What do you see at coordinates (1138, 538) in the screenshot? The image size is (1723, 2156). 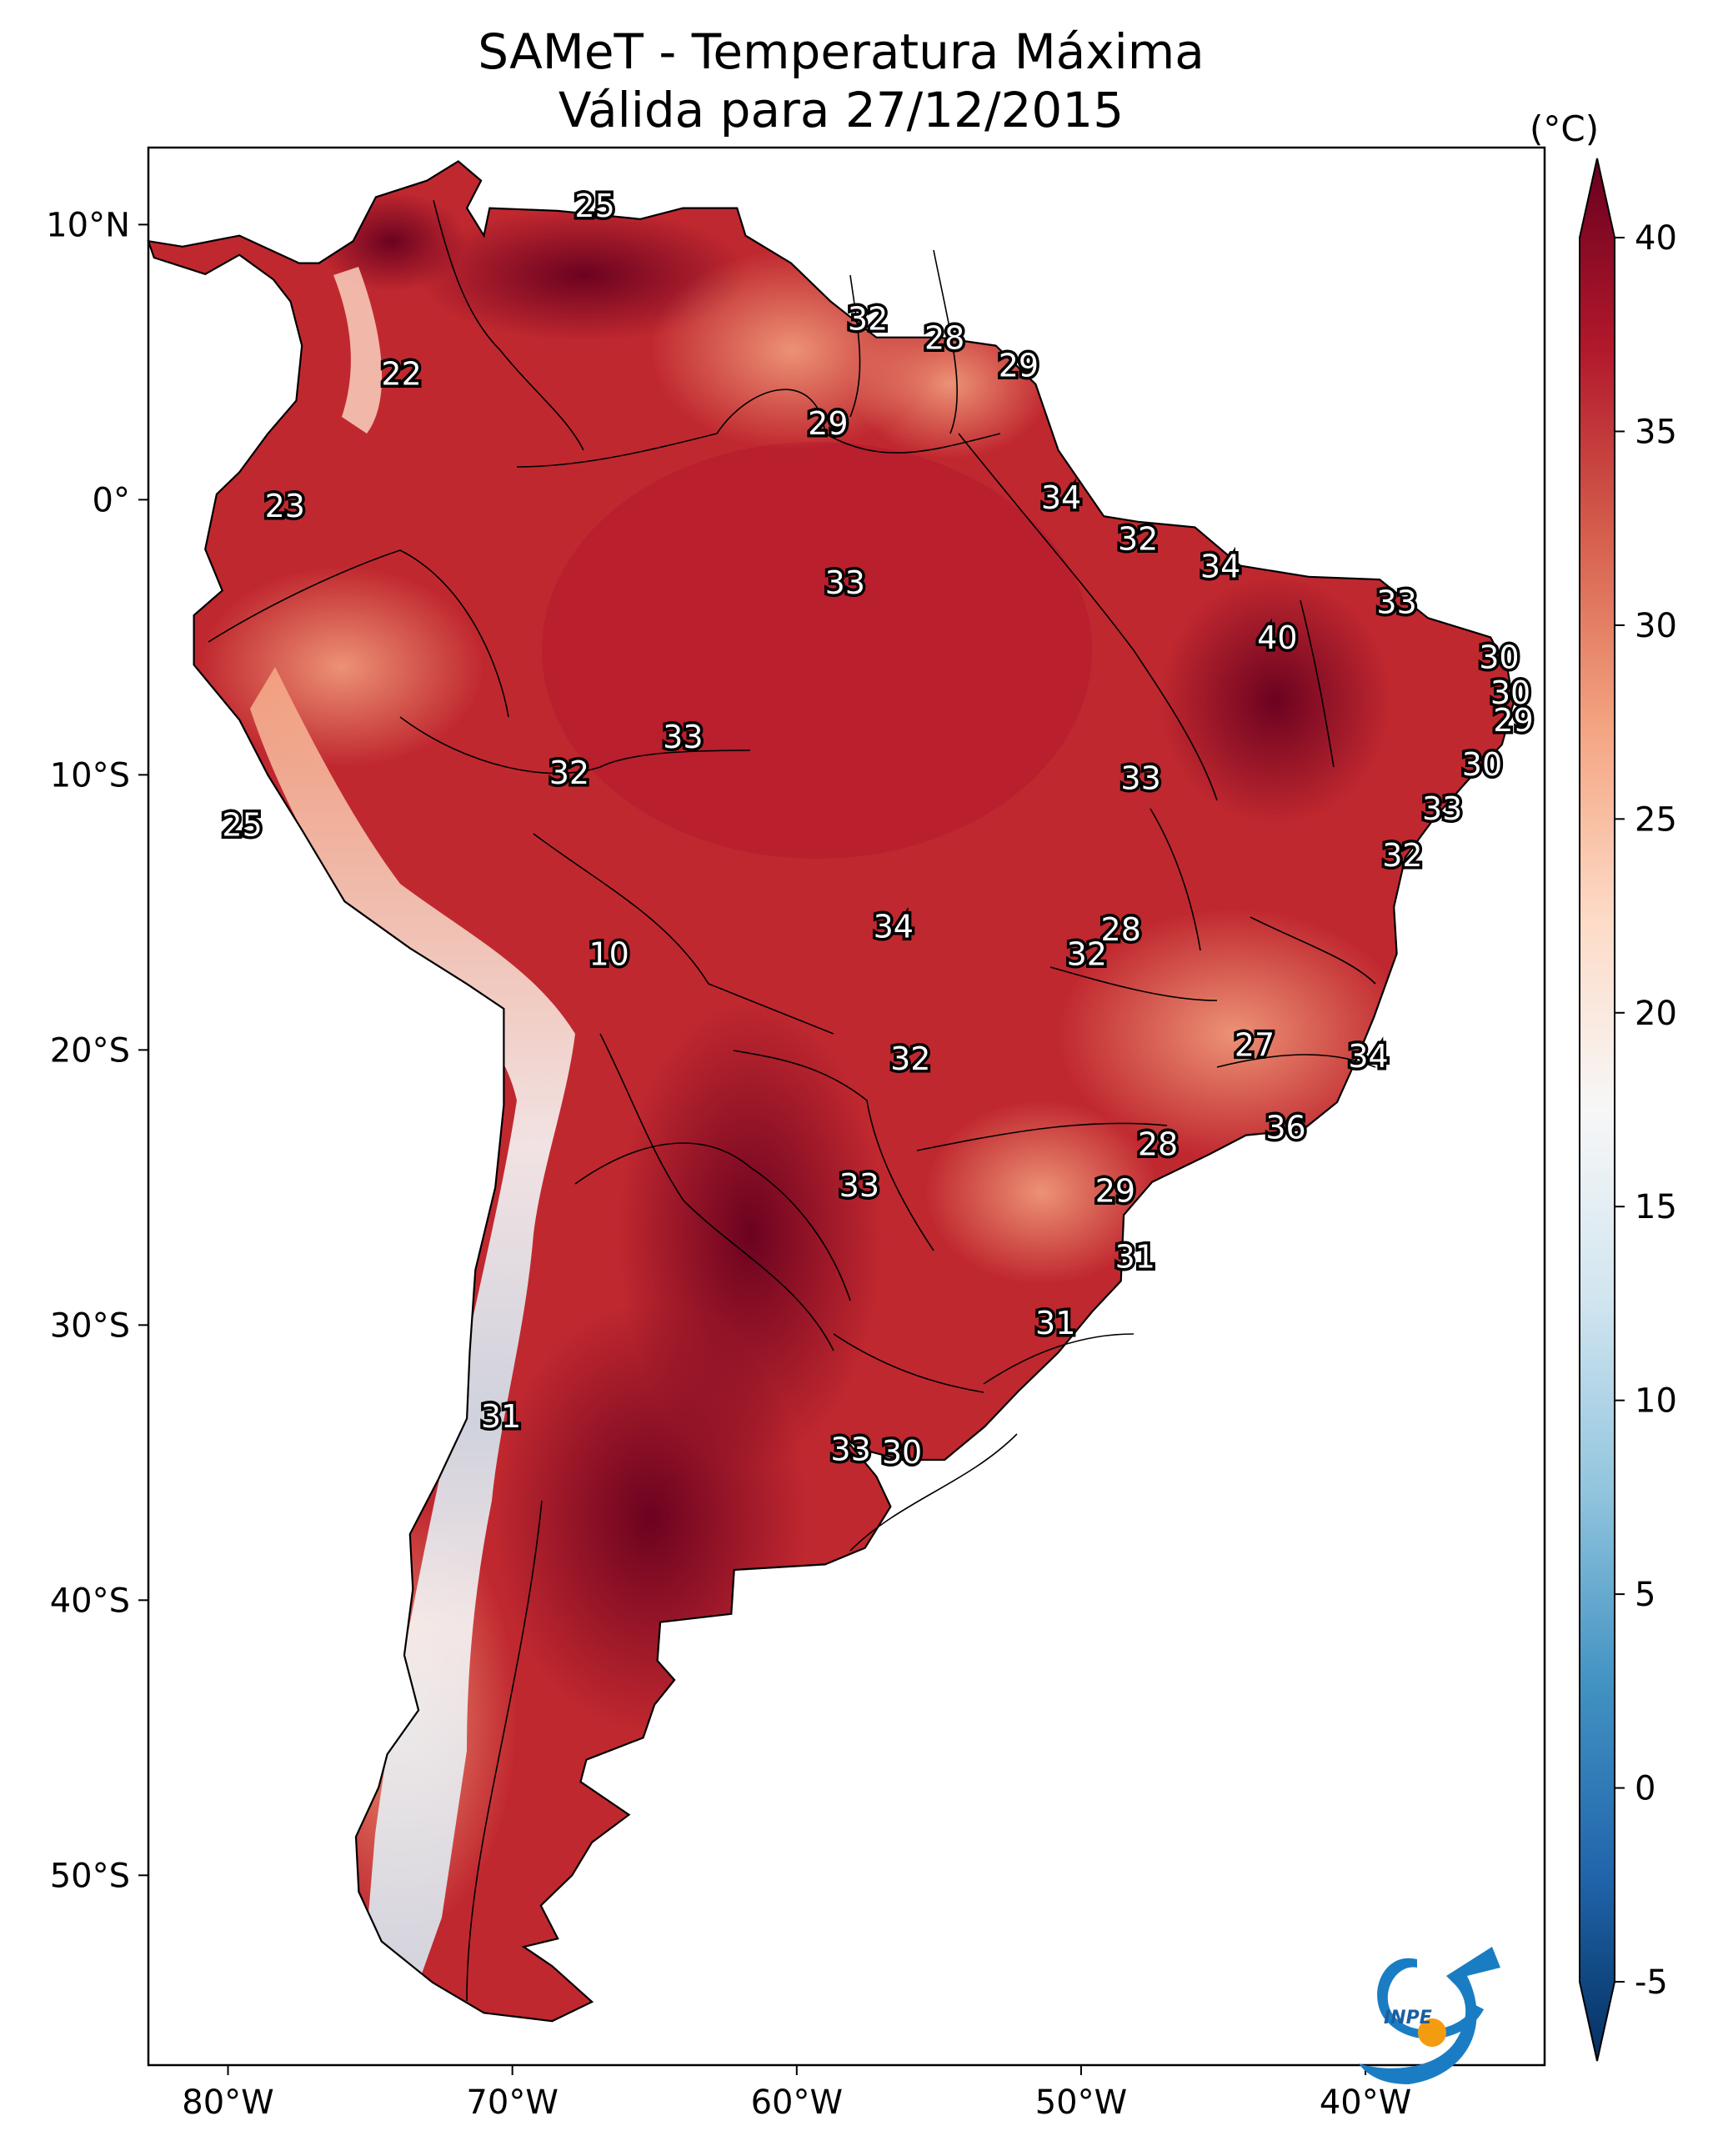 I see `temperature-label-8: 32` at bounding box center [1138, 538].